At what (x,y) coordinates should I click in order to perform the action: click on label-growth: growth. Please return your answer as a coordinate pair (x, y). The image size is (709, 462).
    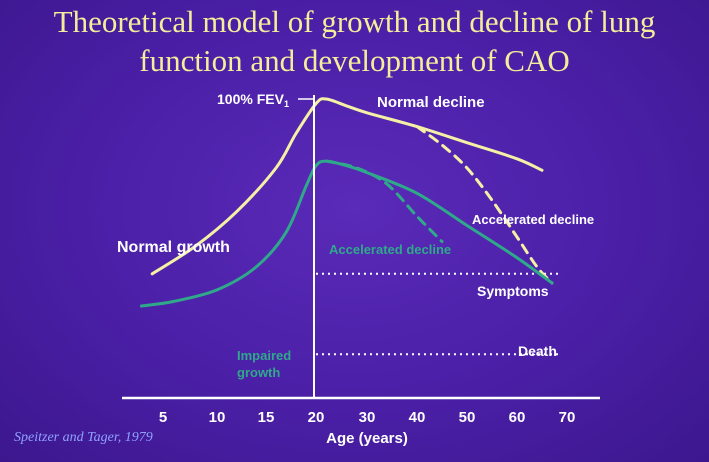
    Looking at the image, I should click on (258, 372).